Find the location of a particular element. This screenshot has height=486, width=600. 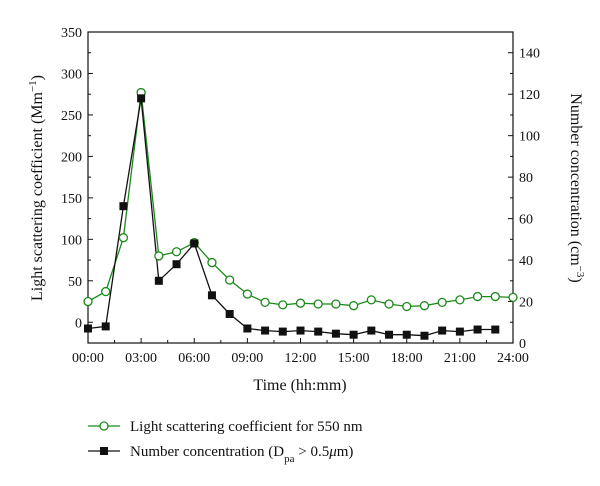

y-right-tick-label: 120 is located at coordinates (529, 95).